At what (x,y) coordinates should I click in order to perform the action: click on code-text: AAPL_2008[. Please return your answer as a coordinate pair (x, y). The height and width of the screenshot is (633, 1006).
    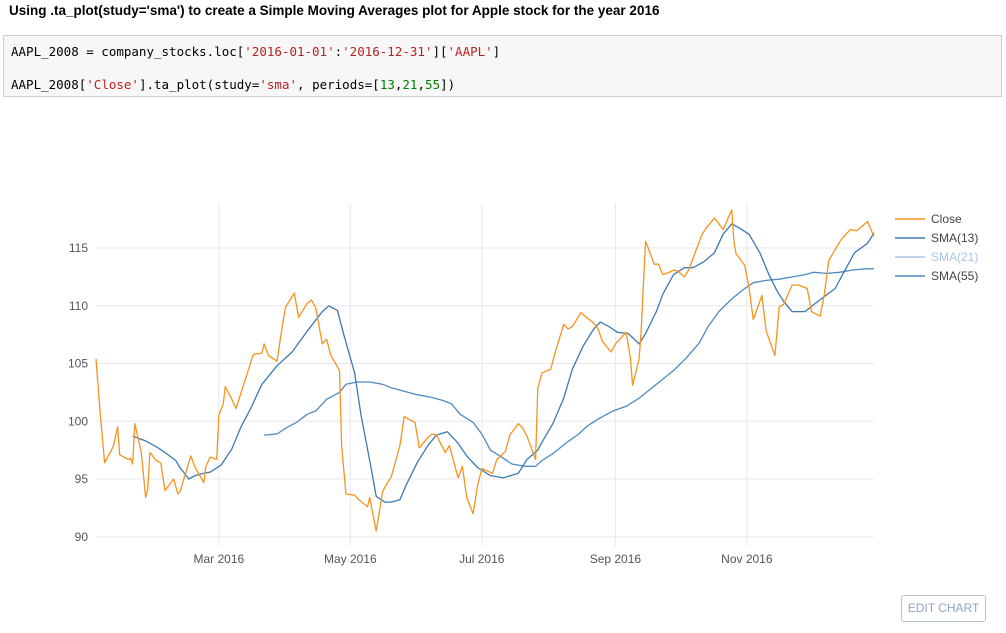
    Looking at the image, I should click on (49, 84).